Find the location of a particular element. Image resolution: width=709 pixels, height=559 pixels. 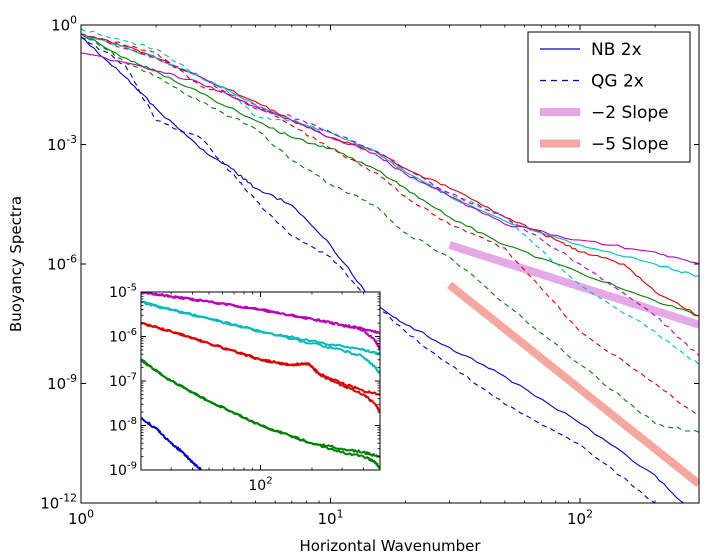

inset-y-tick-label-1-exponent: -6 is located at coordinates (132, 332).